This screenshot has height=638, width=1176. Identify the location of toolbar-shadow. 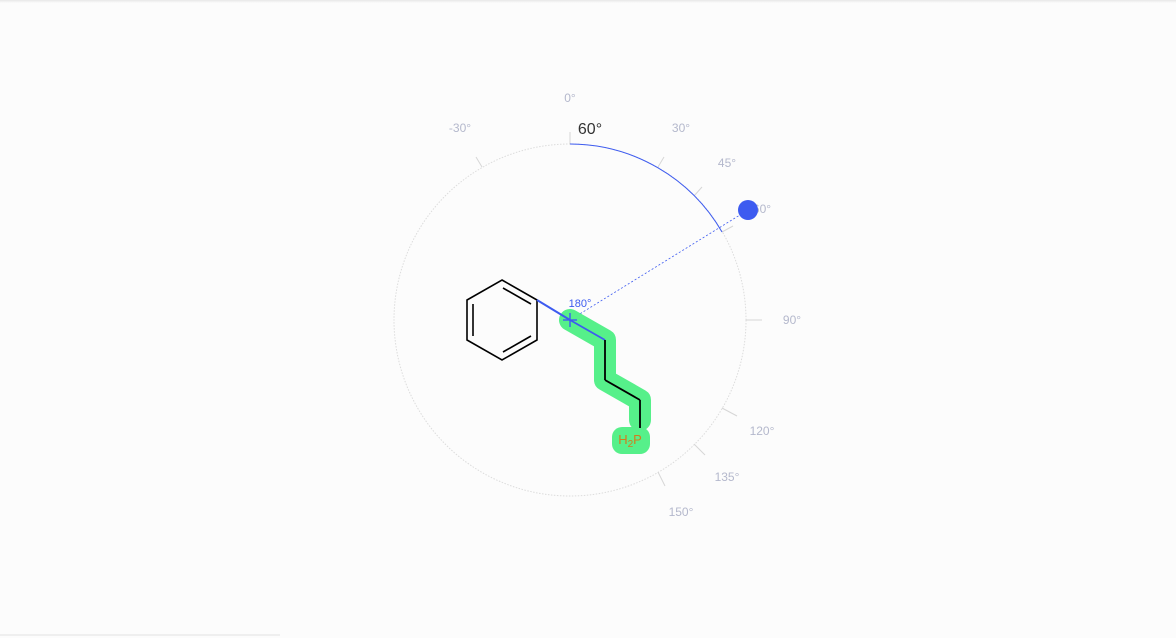
(588, 1).